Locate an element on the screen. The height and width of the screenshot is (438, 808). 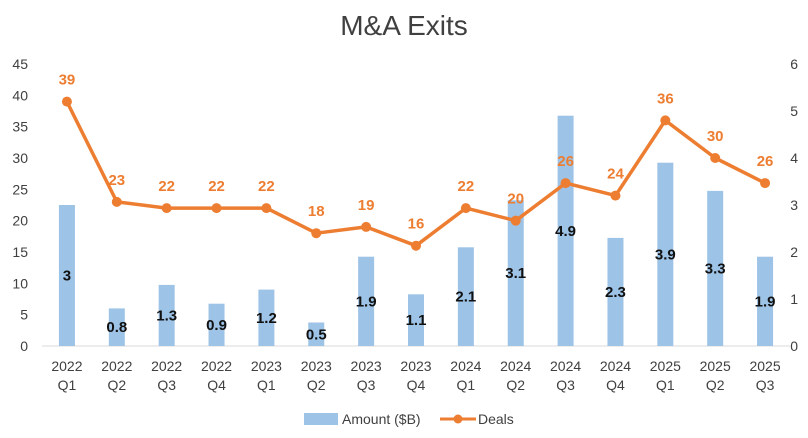
bar-data-label: 3.1 is located at coordinates (515, 273).